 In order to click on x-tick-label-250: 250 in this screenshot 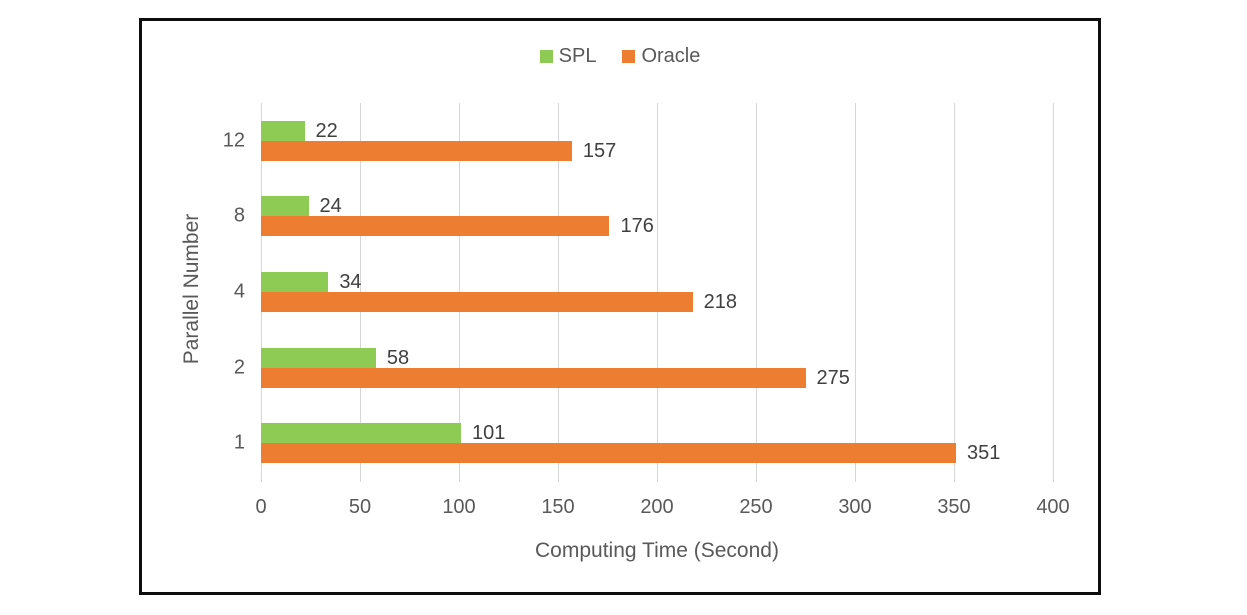, I will do `click(756, 507)`.